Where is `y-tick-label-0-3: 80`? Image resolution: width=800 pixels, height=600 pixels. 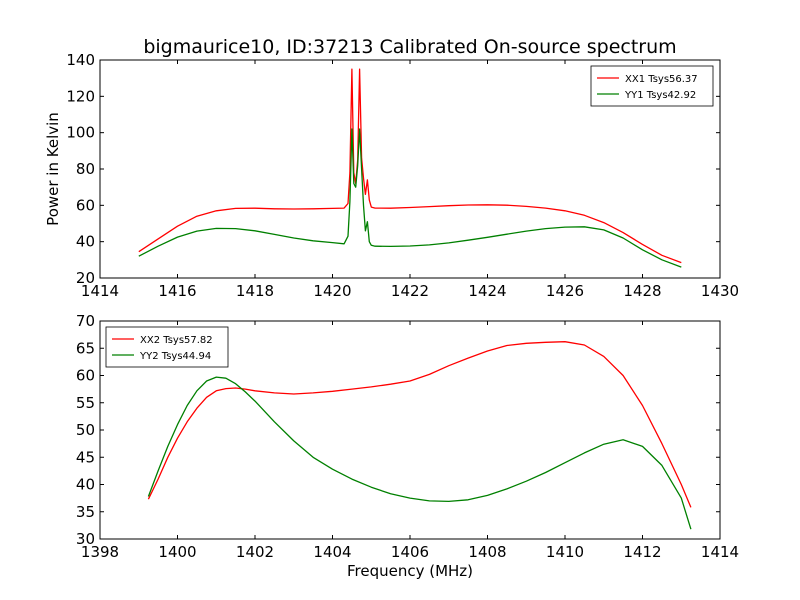 y-tick-label-0-3: 80 is located at coordinates (85, 169).